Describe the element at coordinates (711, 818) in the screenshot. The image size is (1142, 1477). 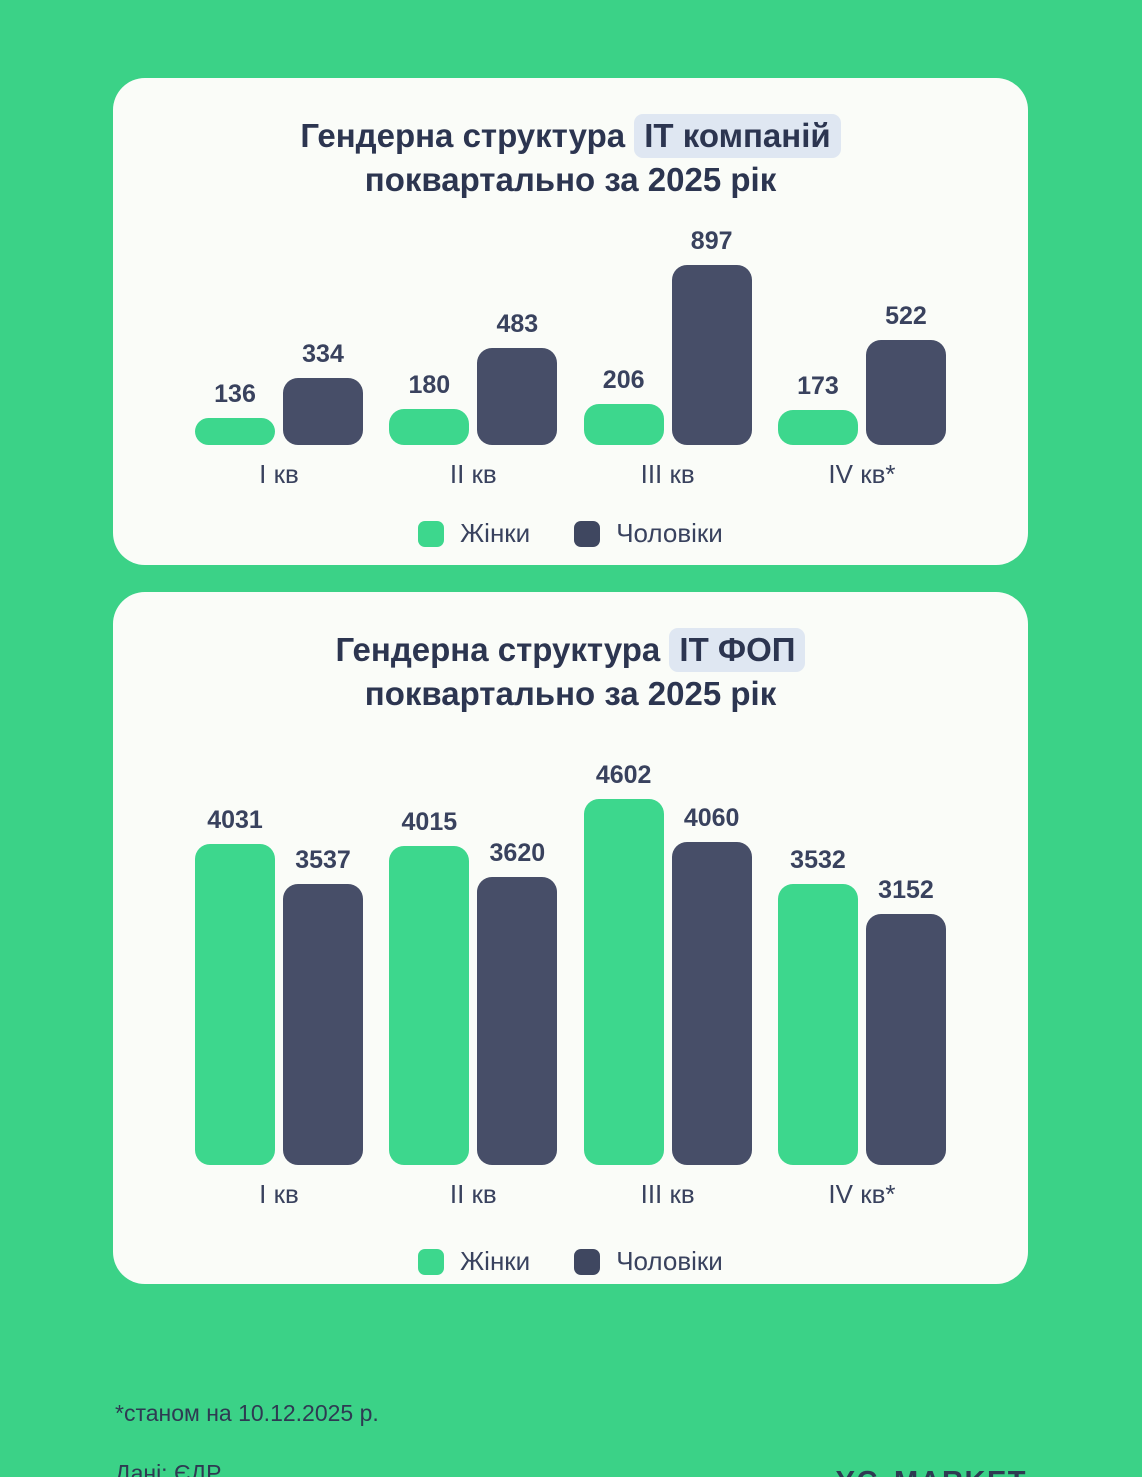
I see `bar-value-label: 4060` at that location.